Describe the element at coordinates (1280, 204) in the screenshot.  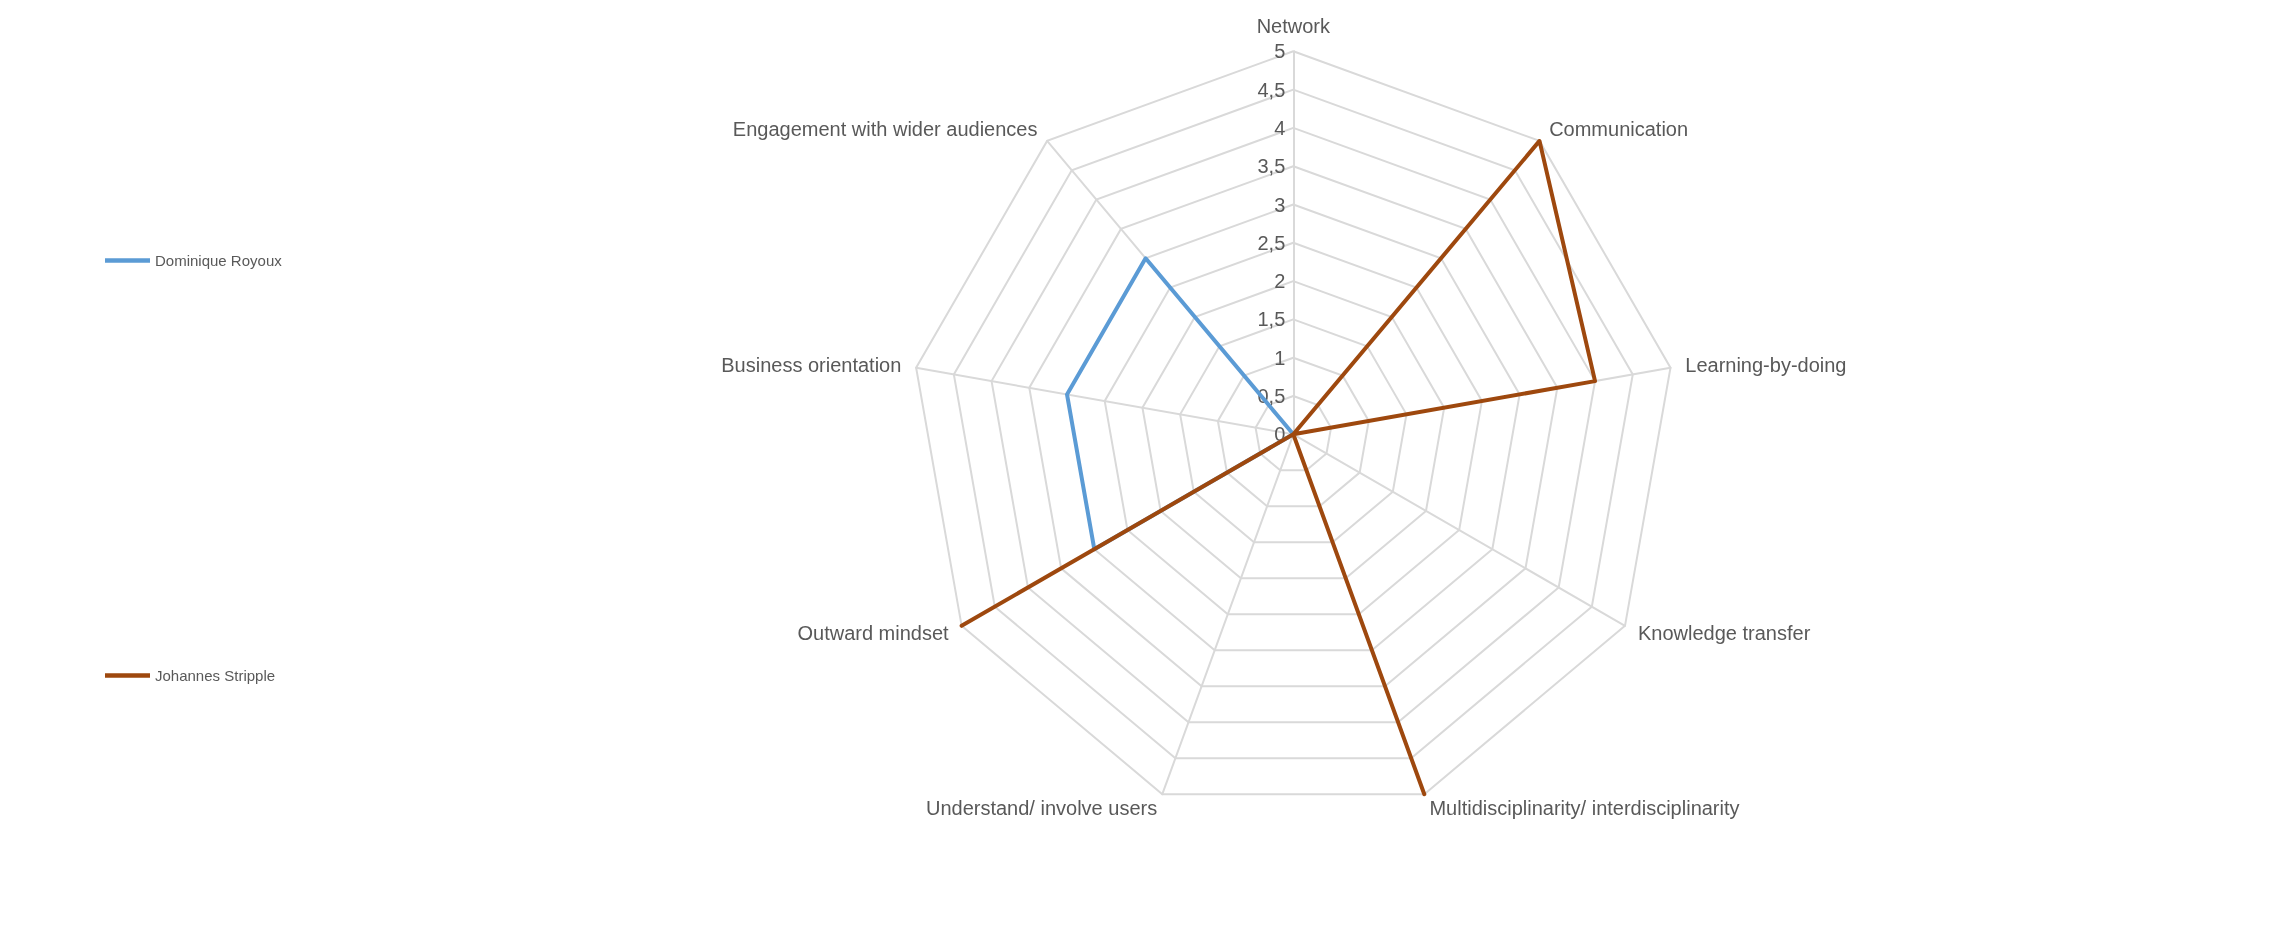
I see `y-tick-label: 3` at that location.